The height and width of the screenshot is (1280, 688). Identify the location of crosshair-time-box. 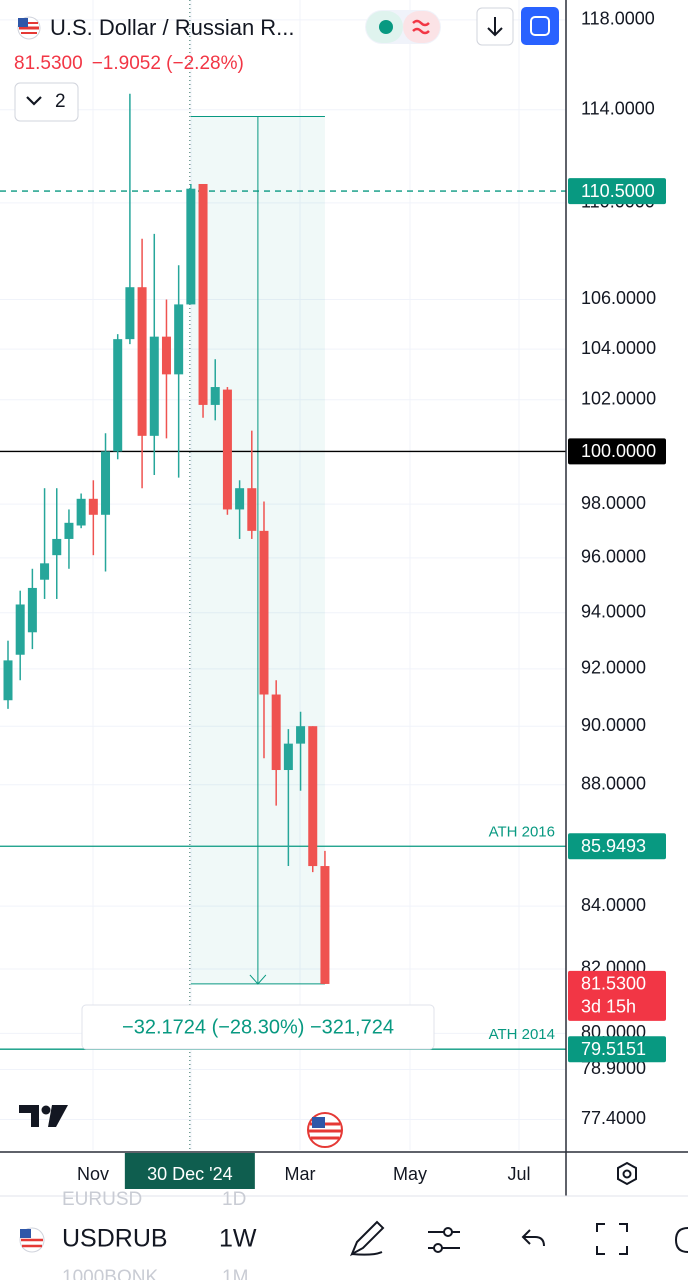
(189, 1171).